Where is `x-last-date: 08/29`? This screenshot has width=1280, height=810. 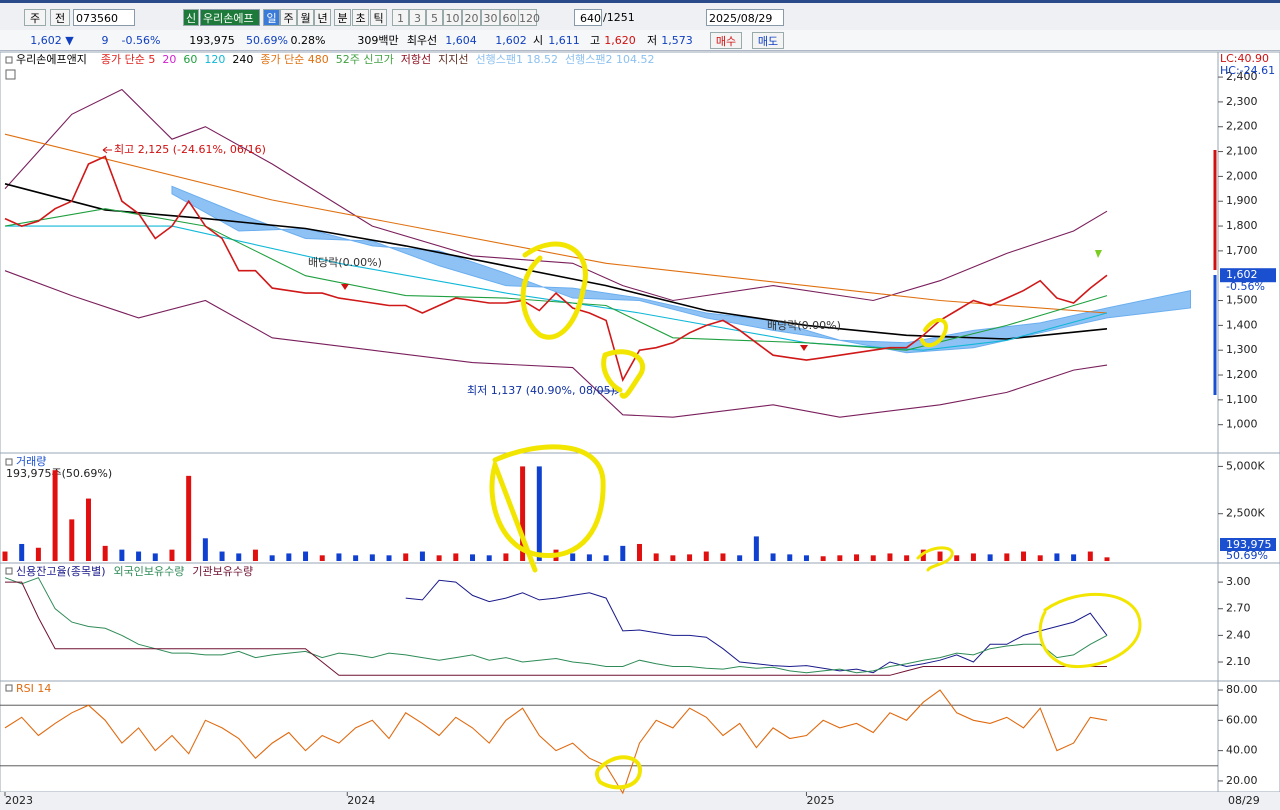 x-last-date: 08/29 is located at coordinates (1244, 800).